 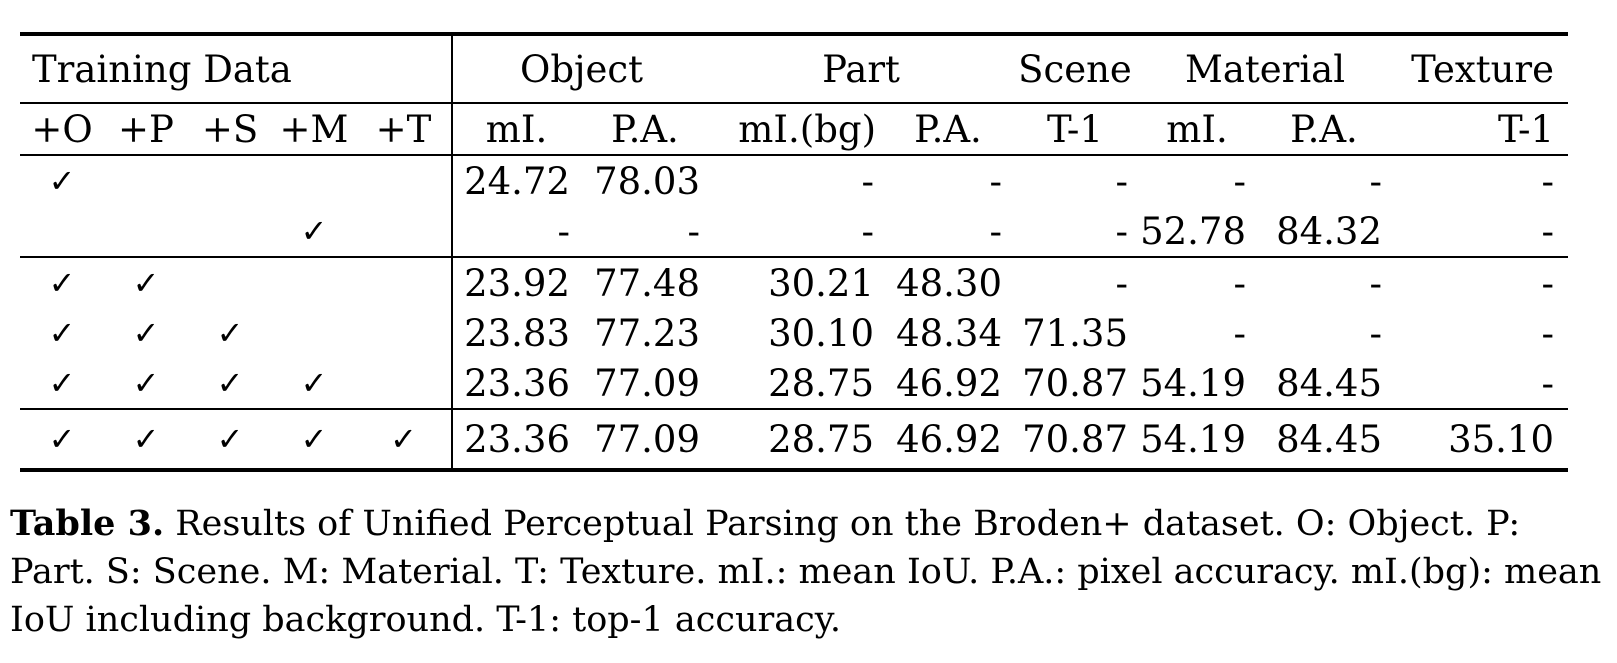 I want to click on table-row: ✓ - - - - -52.78 84.32-, so click(x=794, y=231).